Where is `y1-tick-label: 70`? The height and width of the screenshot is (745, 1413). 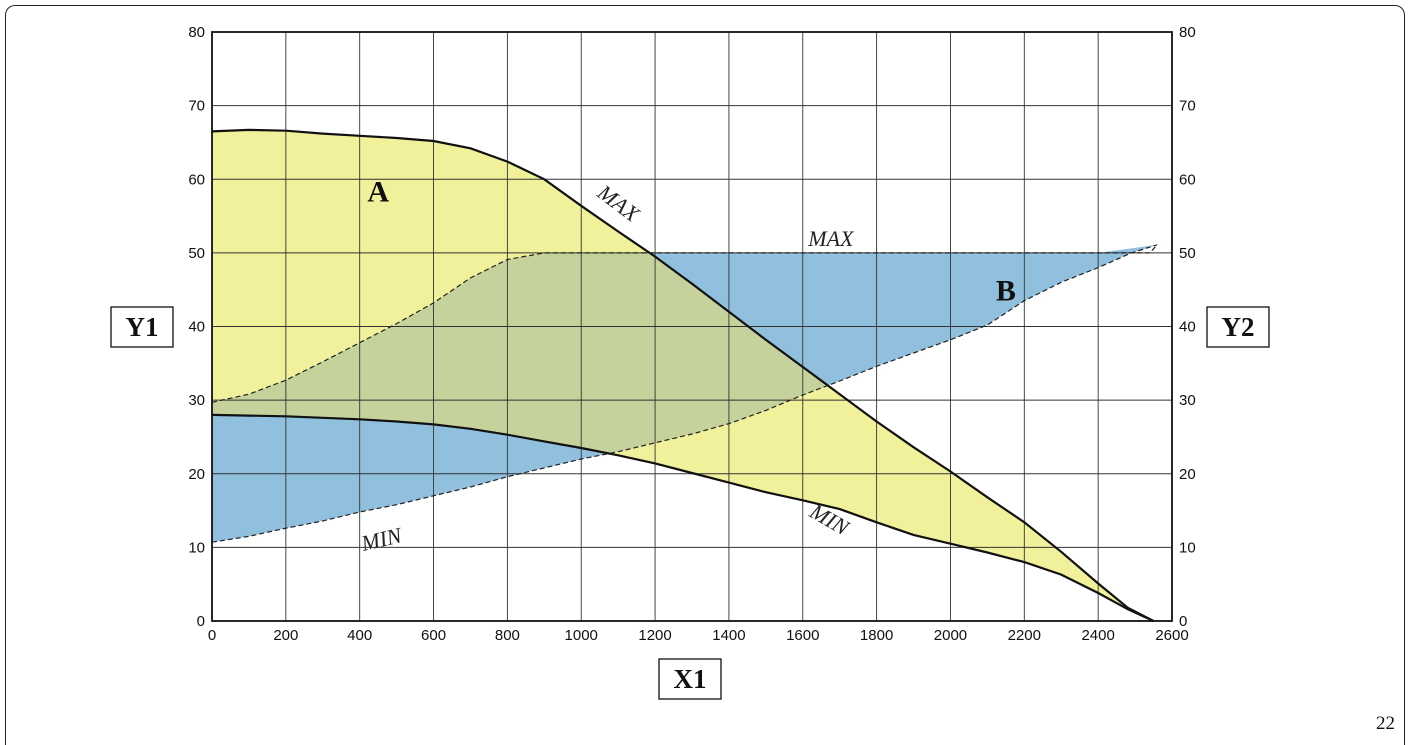 y1-tick-label: 70 is located at coordinates (196, 106).